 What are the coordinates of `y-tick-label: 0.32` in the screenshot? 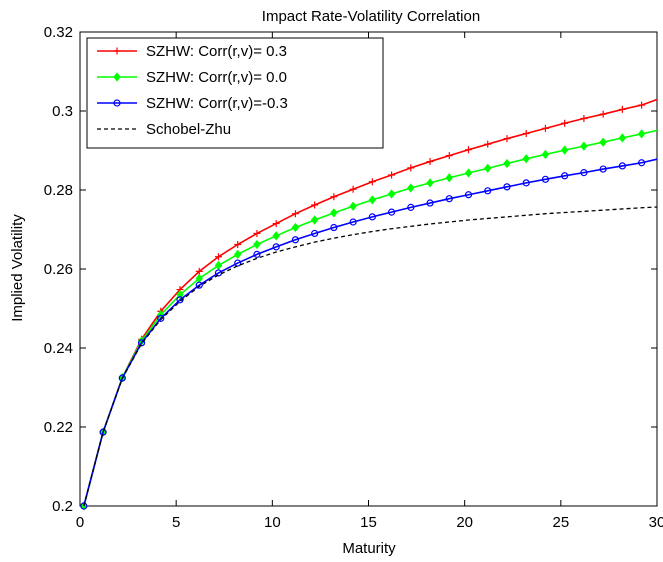 It's located at (58, 32).